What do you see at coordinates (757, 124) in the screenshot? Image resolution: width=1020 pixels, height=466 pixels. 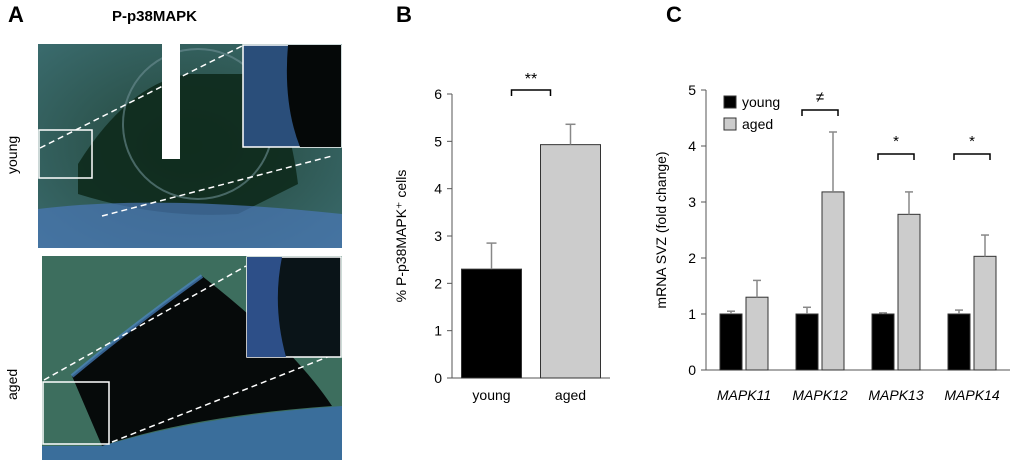 I see `legend-label: aged` at bounding box center [757, 124].